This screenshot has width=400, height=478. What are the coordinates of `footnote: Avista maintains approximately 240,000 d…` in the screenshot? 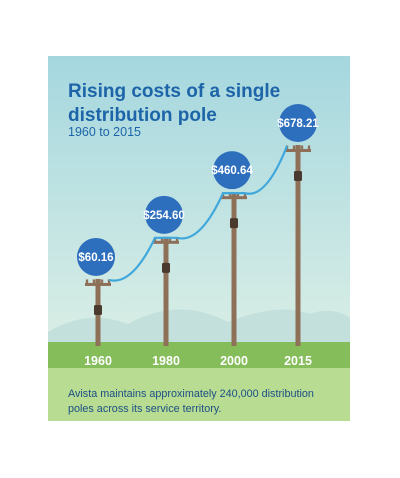 It's located at (191, 401).